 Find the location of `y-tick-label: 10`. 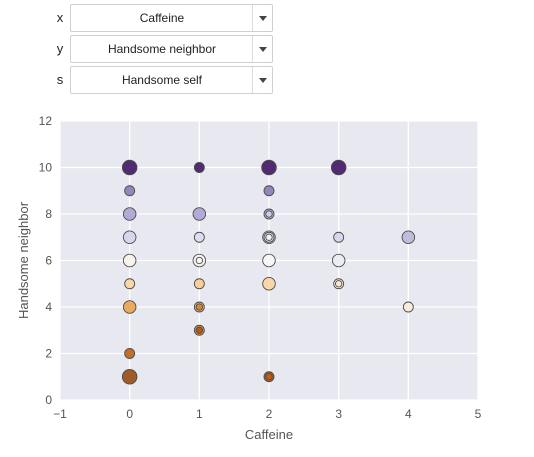

y-tick-label: 10 is located at coordinates (46, 168).